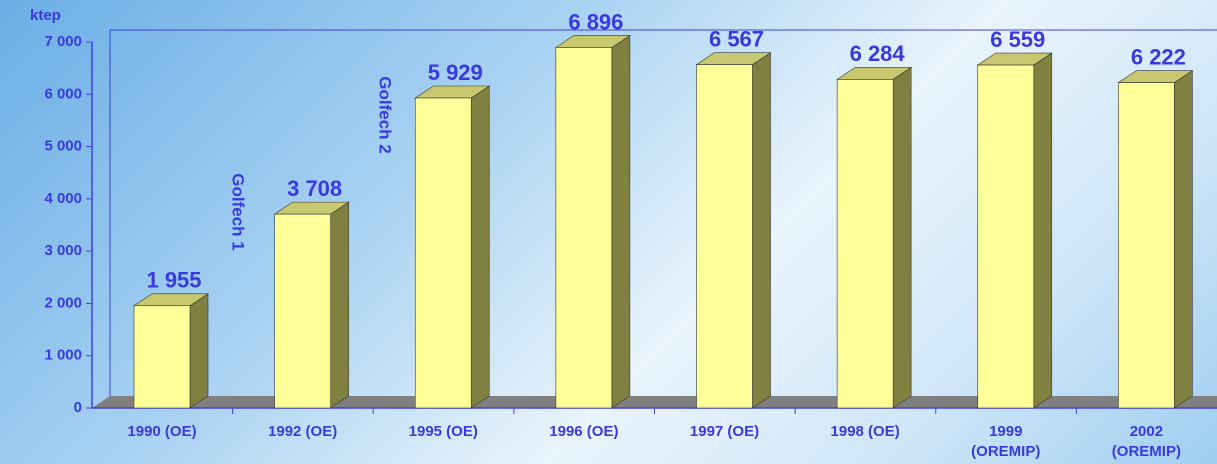 The height and width of the screenshot is (464, 1217). Describe the element at coordinates (455, 72) in the screenshot. I see `value-label: 5 929` at that location.